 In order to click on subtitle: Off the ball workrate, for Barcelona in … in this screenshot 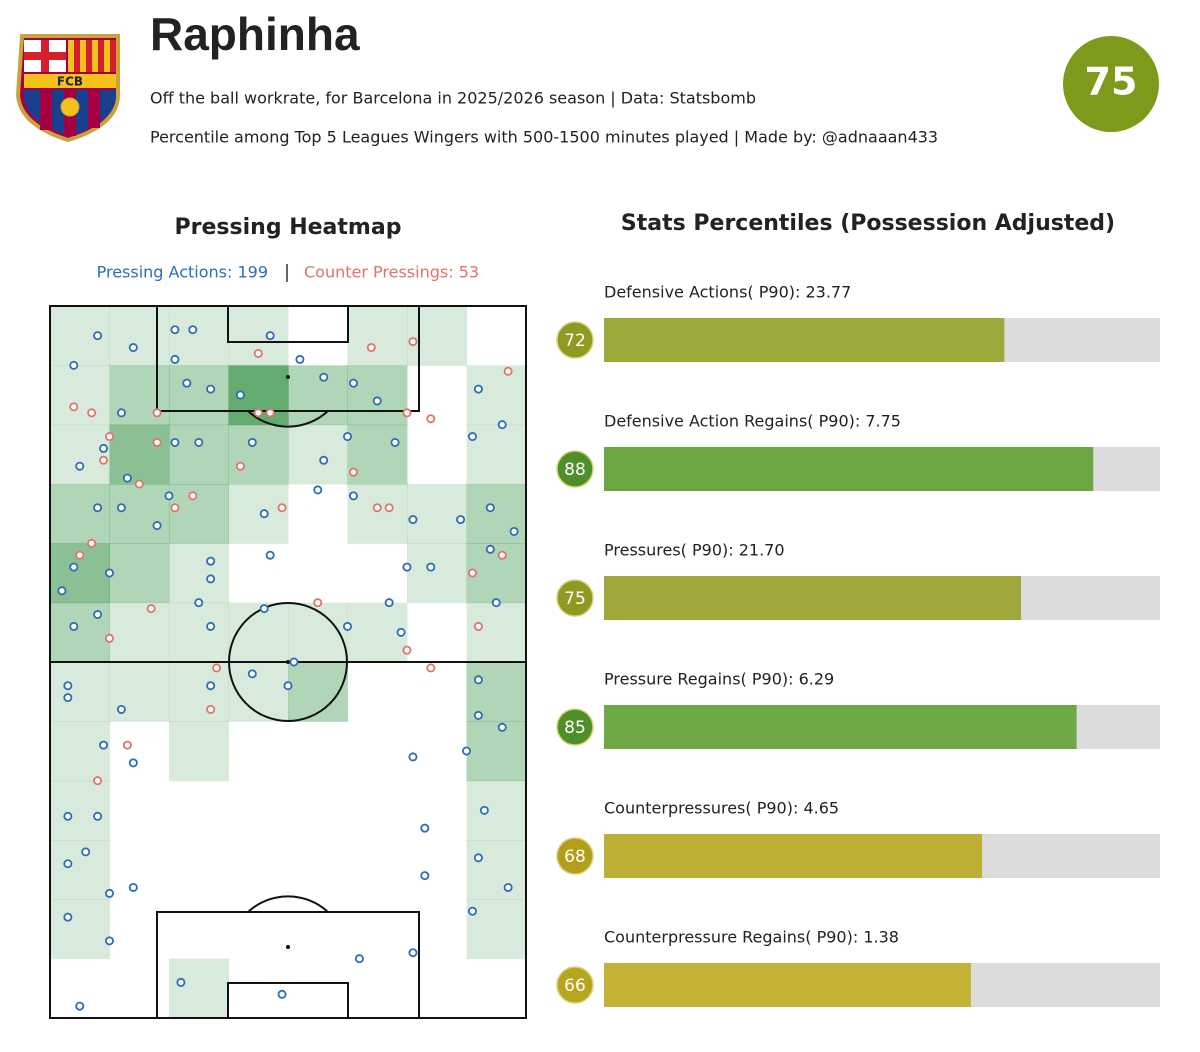, I will do `click(453, 98)`.